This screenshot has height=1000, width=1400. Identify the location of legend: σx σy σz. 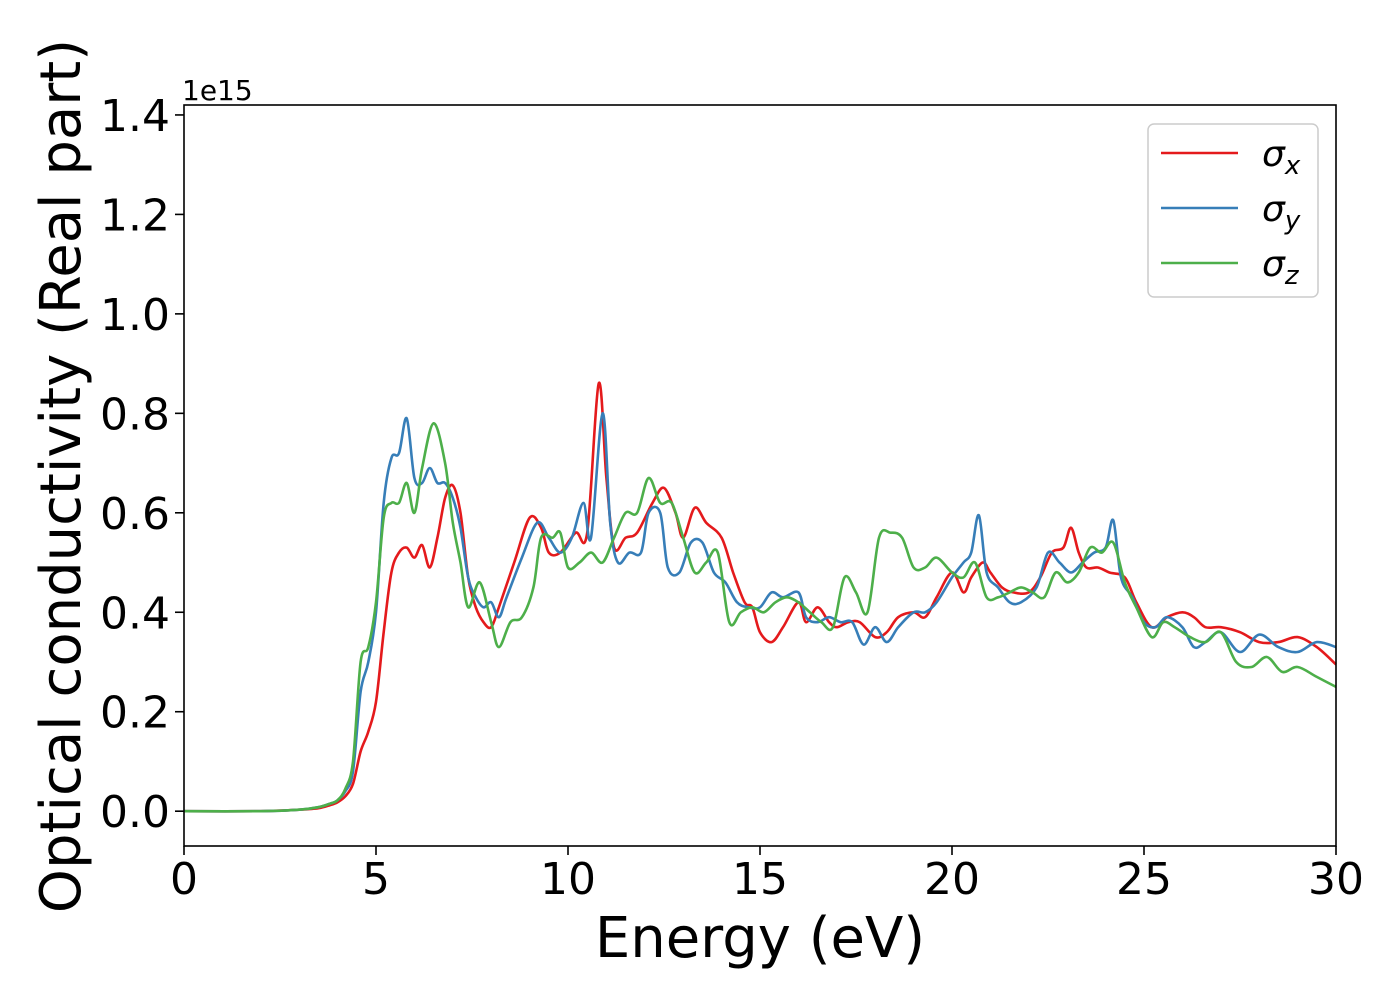
(1233, 210).